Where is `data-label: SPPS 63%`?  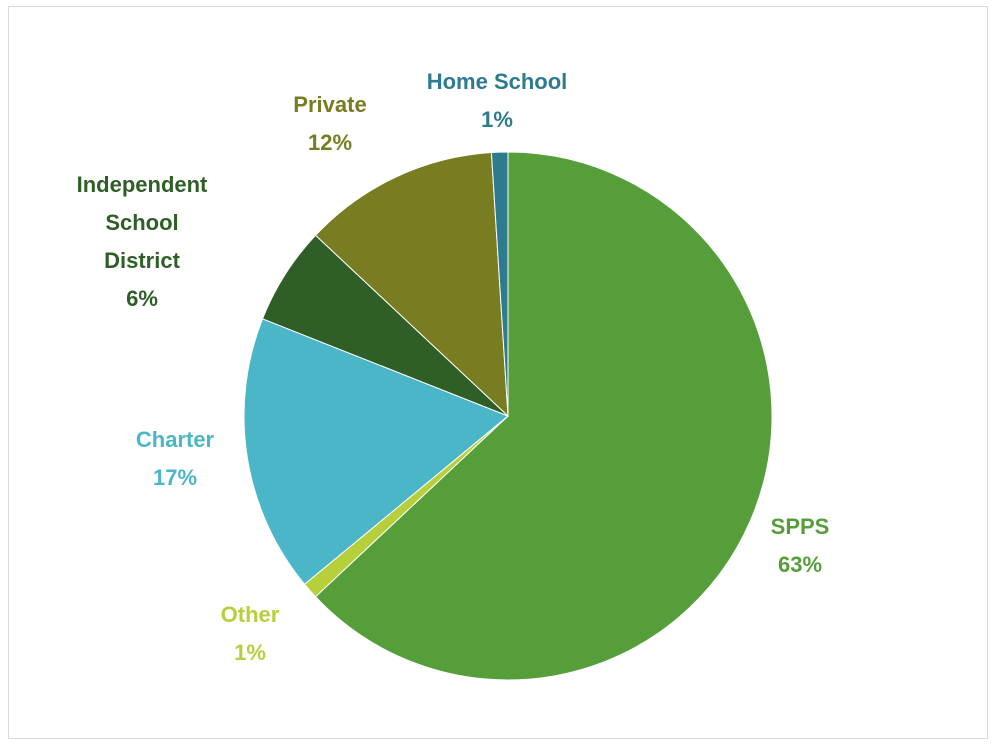
data-label: SPPS 63% is located at coordinates (800, 546).